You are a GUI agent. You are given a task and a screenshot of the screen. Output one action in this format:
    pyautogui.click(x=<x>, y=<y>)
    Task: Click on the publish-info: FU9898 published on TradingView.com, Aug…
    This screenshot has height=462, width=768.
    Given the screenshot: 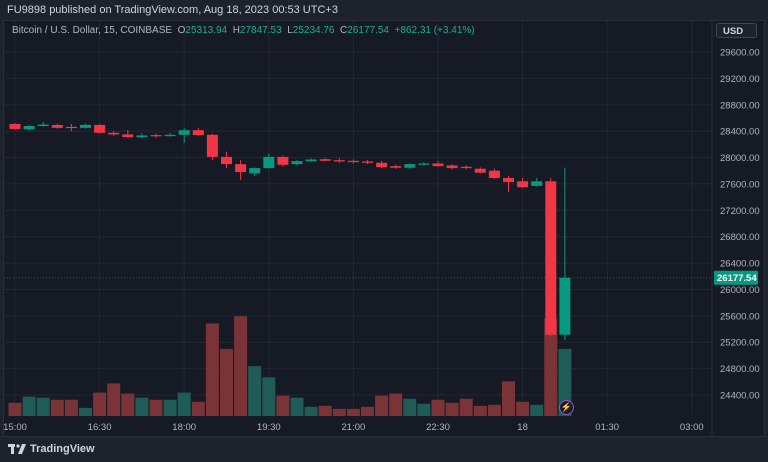 What is the action you would take?
    pyautogui.click(x=172, y=10)
    